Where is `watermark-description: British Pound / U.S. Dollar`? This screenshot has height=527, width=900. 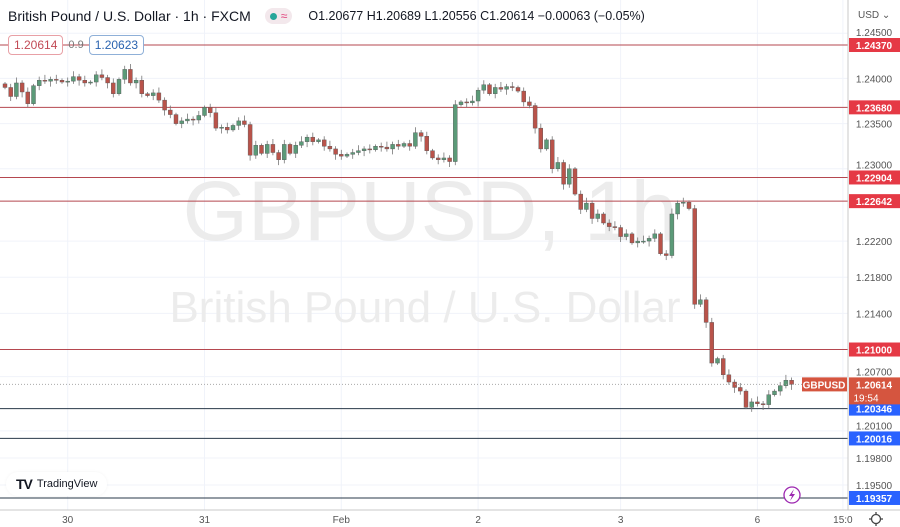 watermark-description: British Pound / U.S. Dollar is located at coordinates (424, 307).